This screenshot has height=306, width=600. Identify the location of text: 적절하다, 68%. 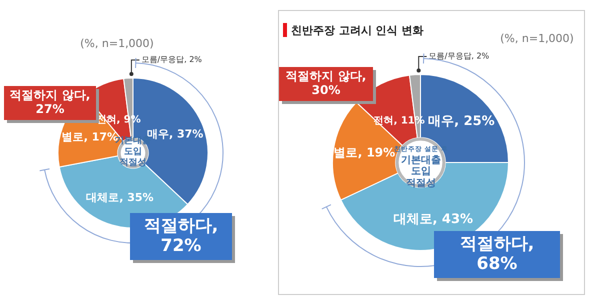
(497, 254).